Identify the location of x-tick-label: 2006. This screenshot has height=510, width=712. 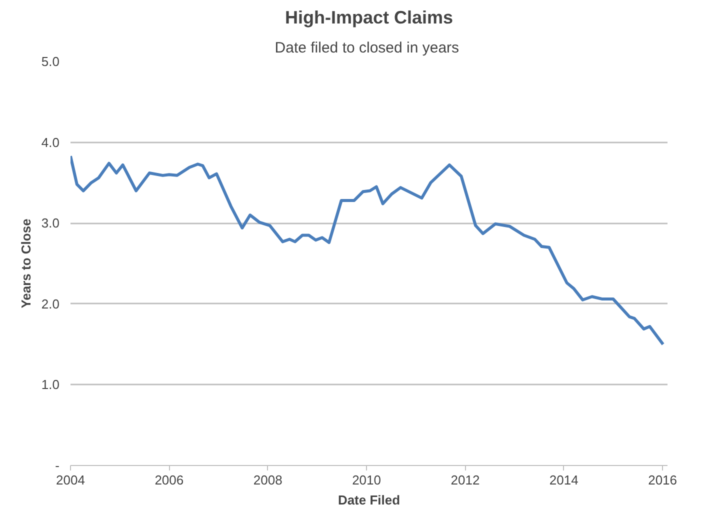
(169, 480).